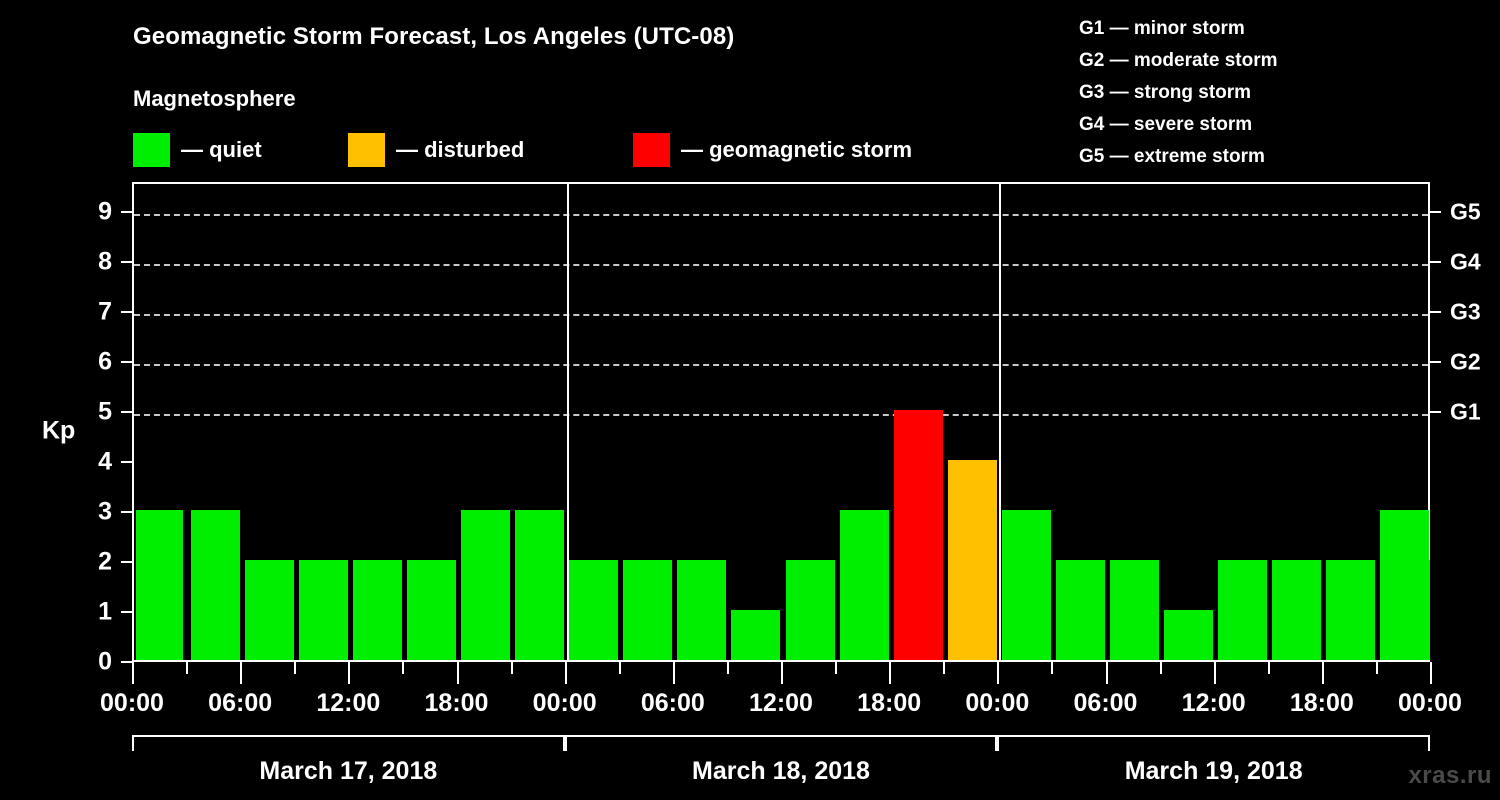  What do you see at coordinates (1465, 361) in the screenshot?
I see `g-tick-label-g2: G2` at bounding box center [1465, 361].